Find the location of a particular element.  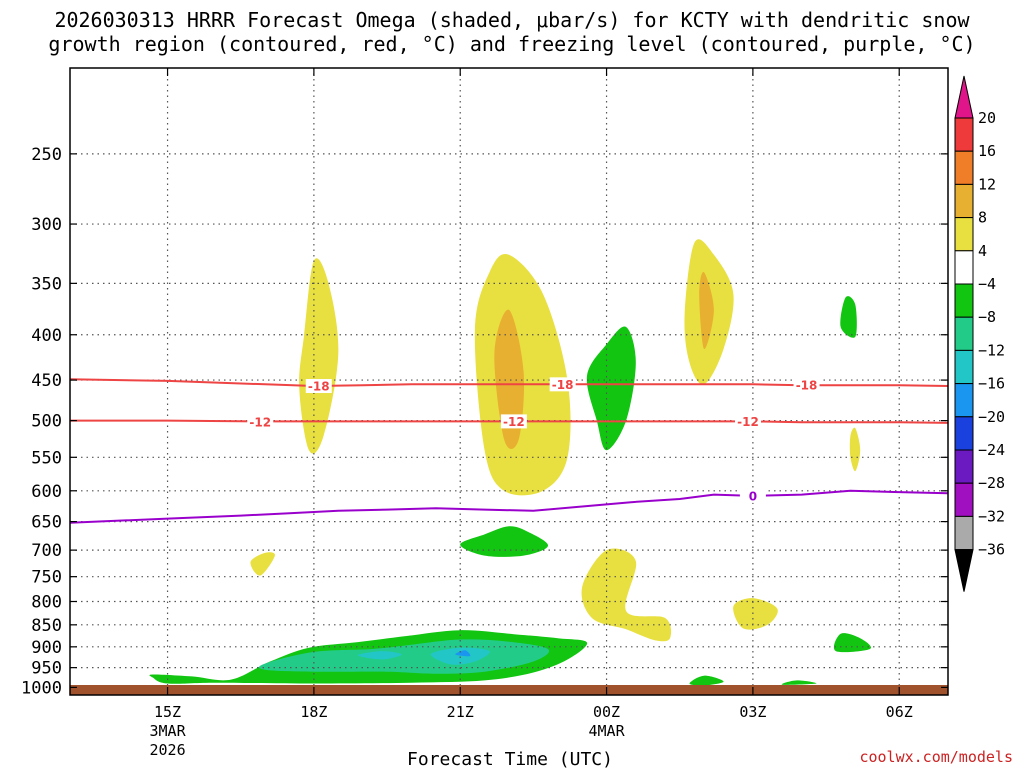

x-tick-label-18Z: 18Z is located at coordinates (313, 712).